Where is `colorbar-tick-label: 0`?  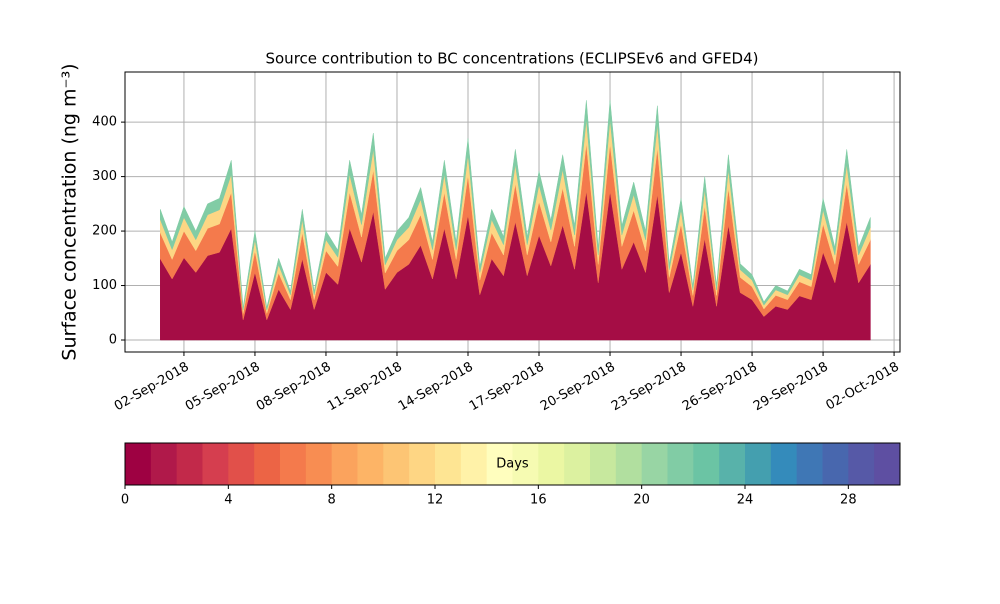 colorbar-tick-label: 0 is located at coordinates (125, 500).